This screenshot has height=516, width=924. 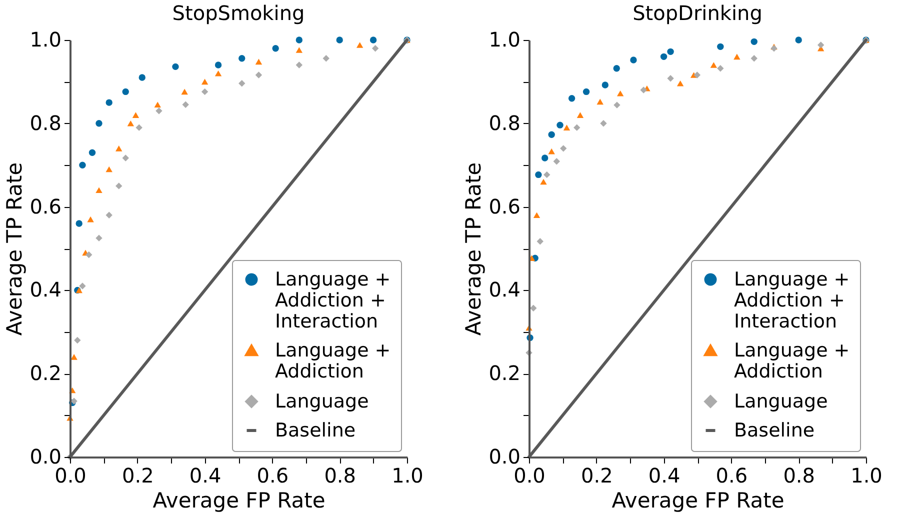 I want to click on chart-title: StopSmoking, so click(x=238, y=13).